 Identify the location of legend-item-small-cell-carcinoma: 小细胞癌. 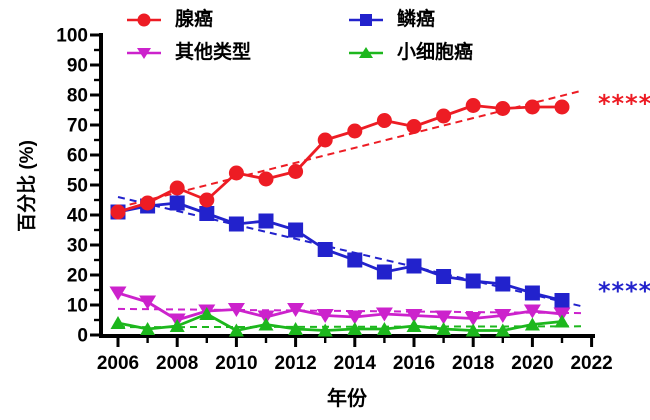
(410, 53).